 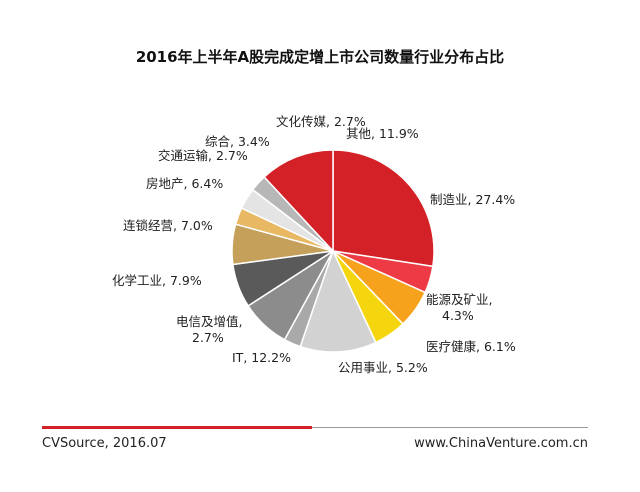 I want to click on slice-label-3: 公用事业, 5.2%, so click(x=383, y=367).